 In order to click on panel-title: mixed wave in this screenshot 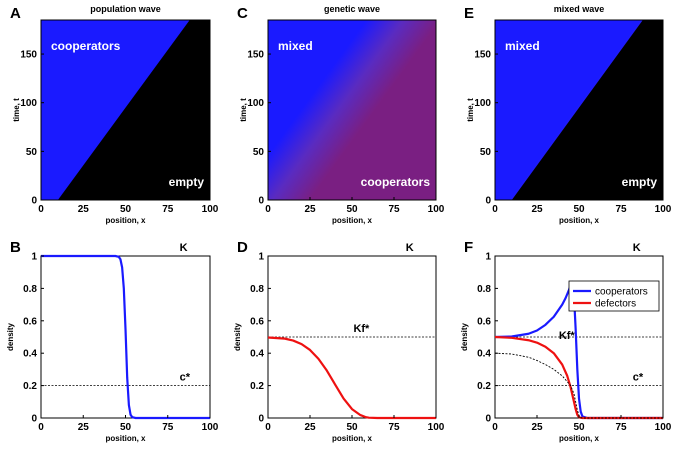, I will do `click(579, 9)`.